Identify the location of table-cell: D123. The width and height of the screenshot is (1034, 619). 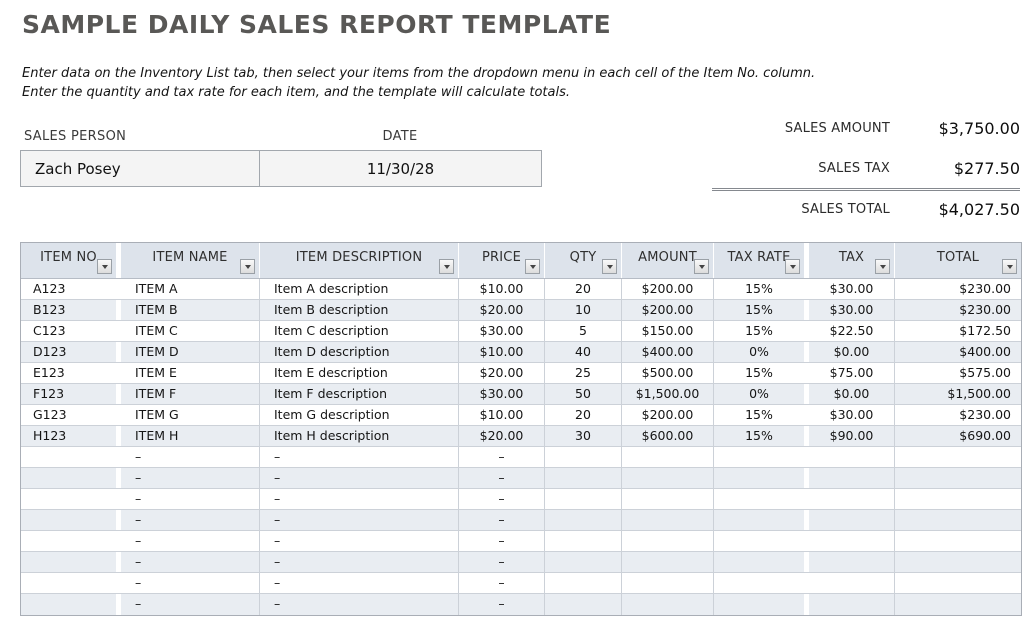
(50, 351).